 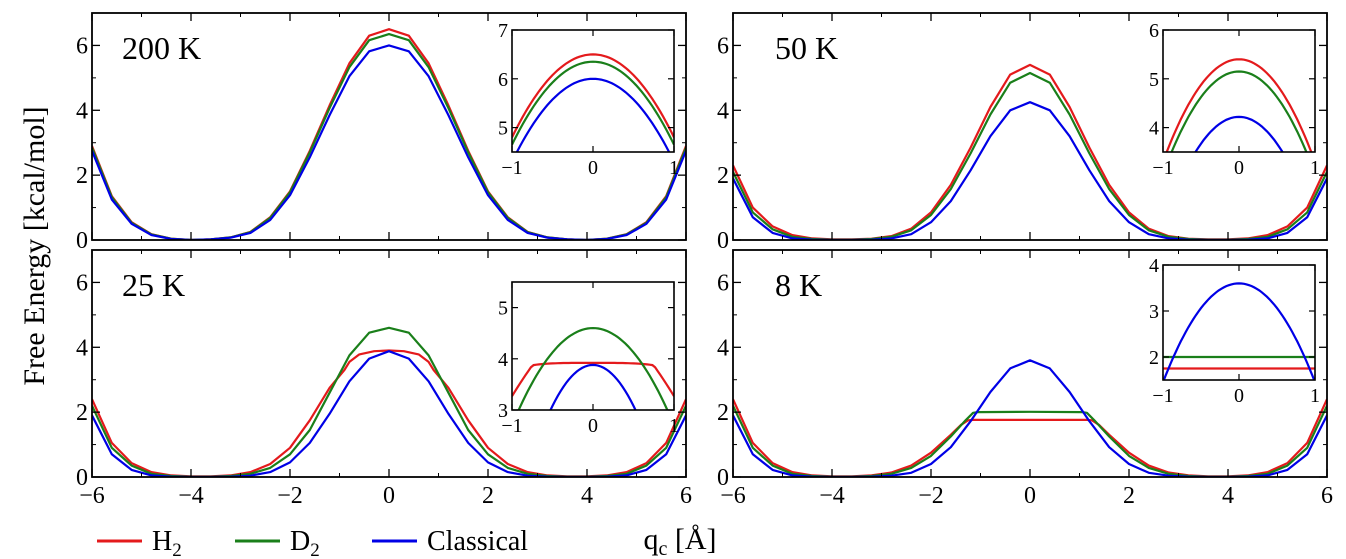 I want to click on legend-label-name: Classical, so click(x=477, y=541).